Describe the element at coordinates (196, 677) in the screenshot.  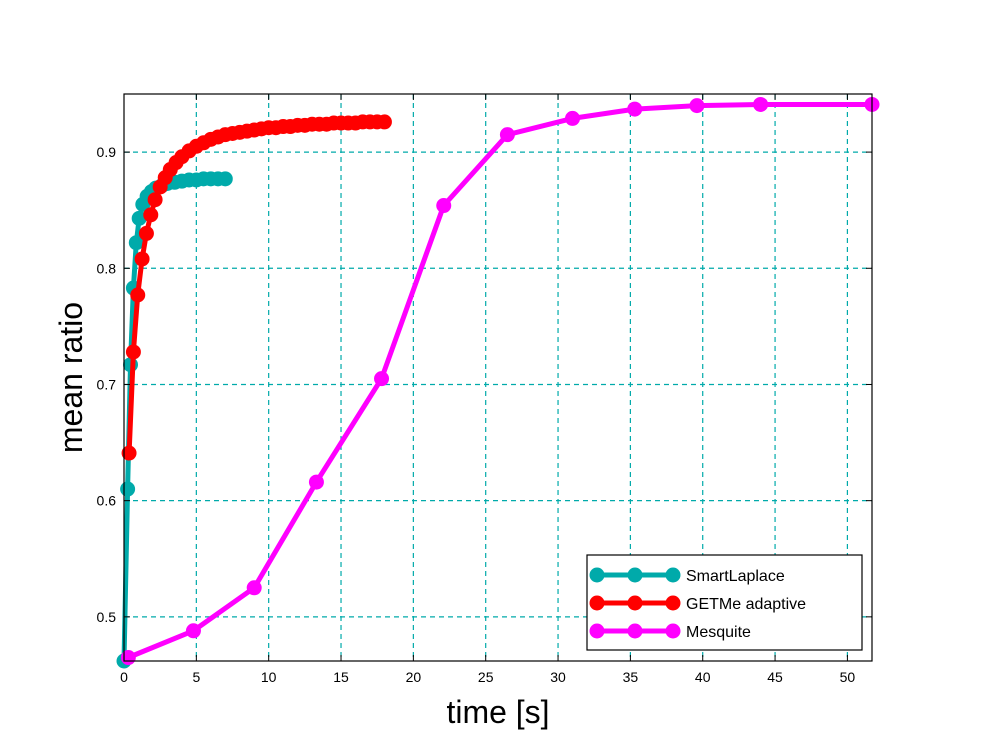
I see `x-tick-label: 5` at that location.